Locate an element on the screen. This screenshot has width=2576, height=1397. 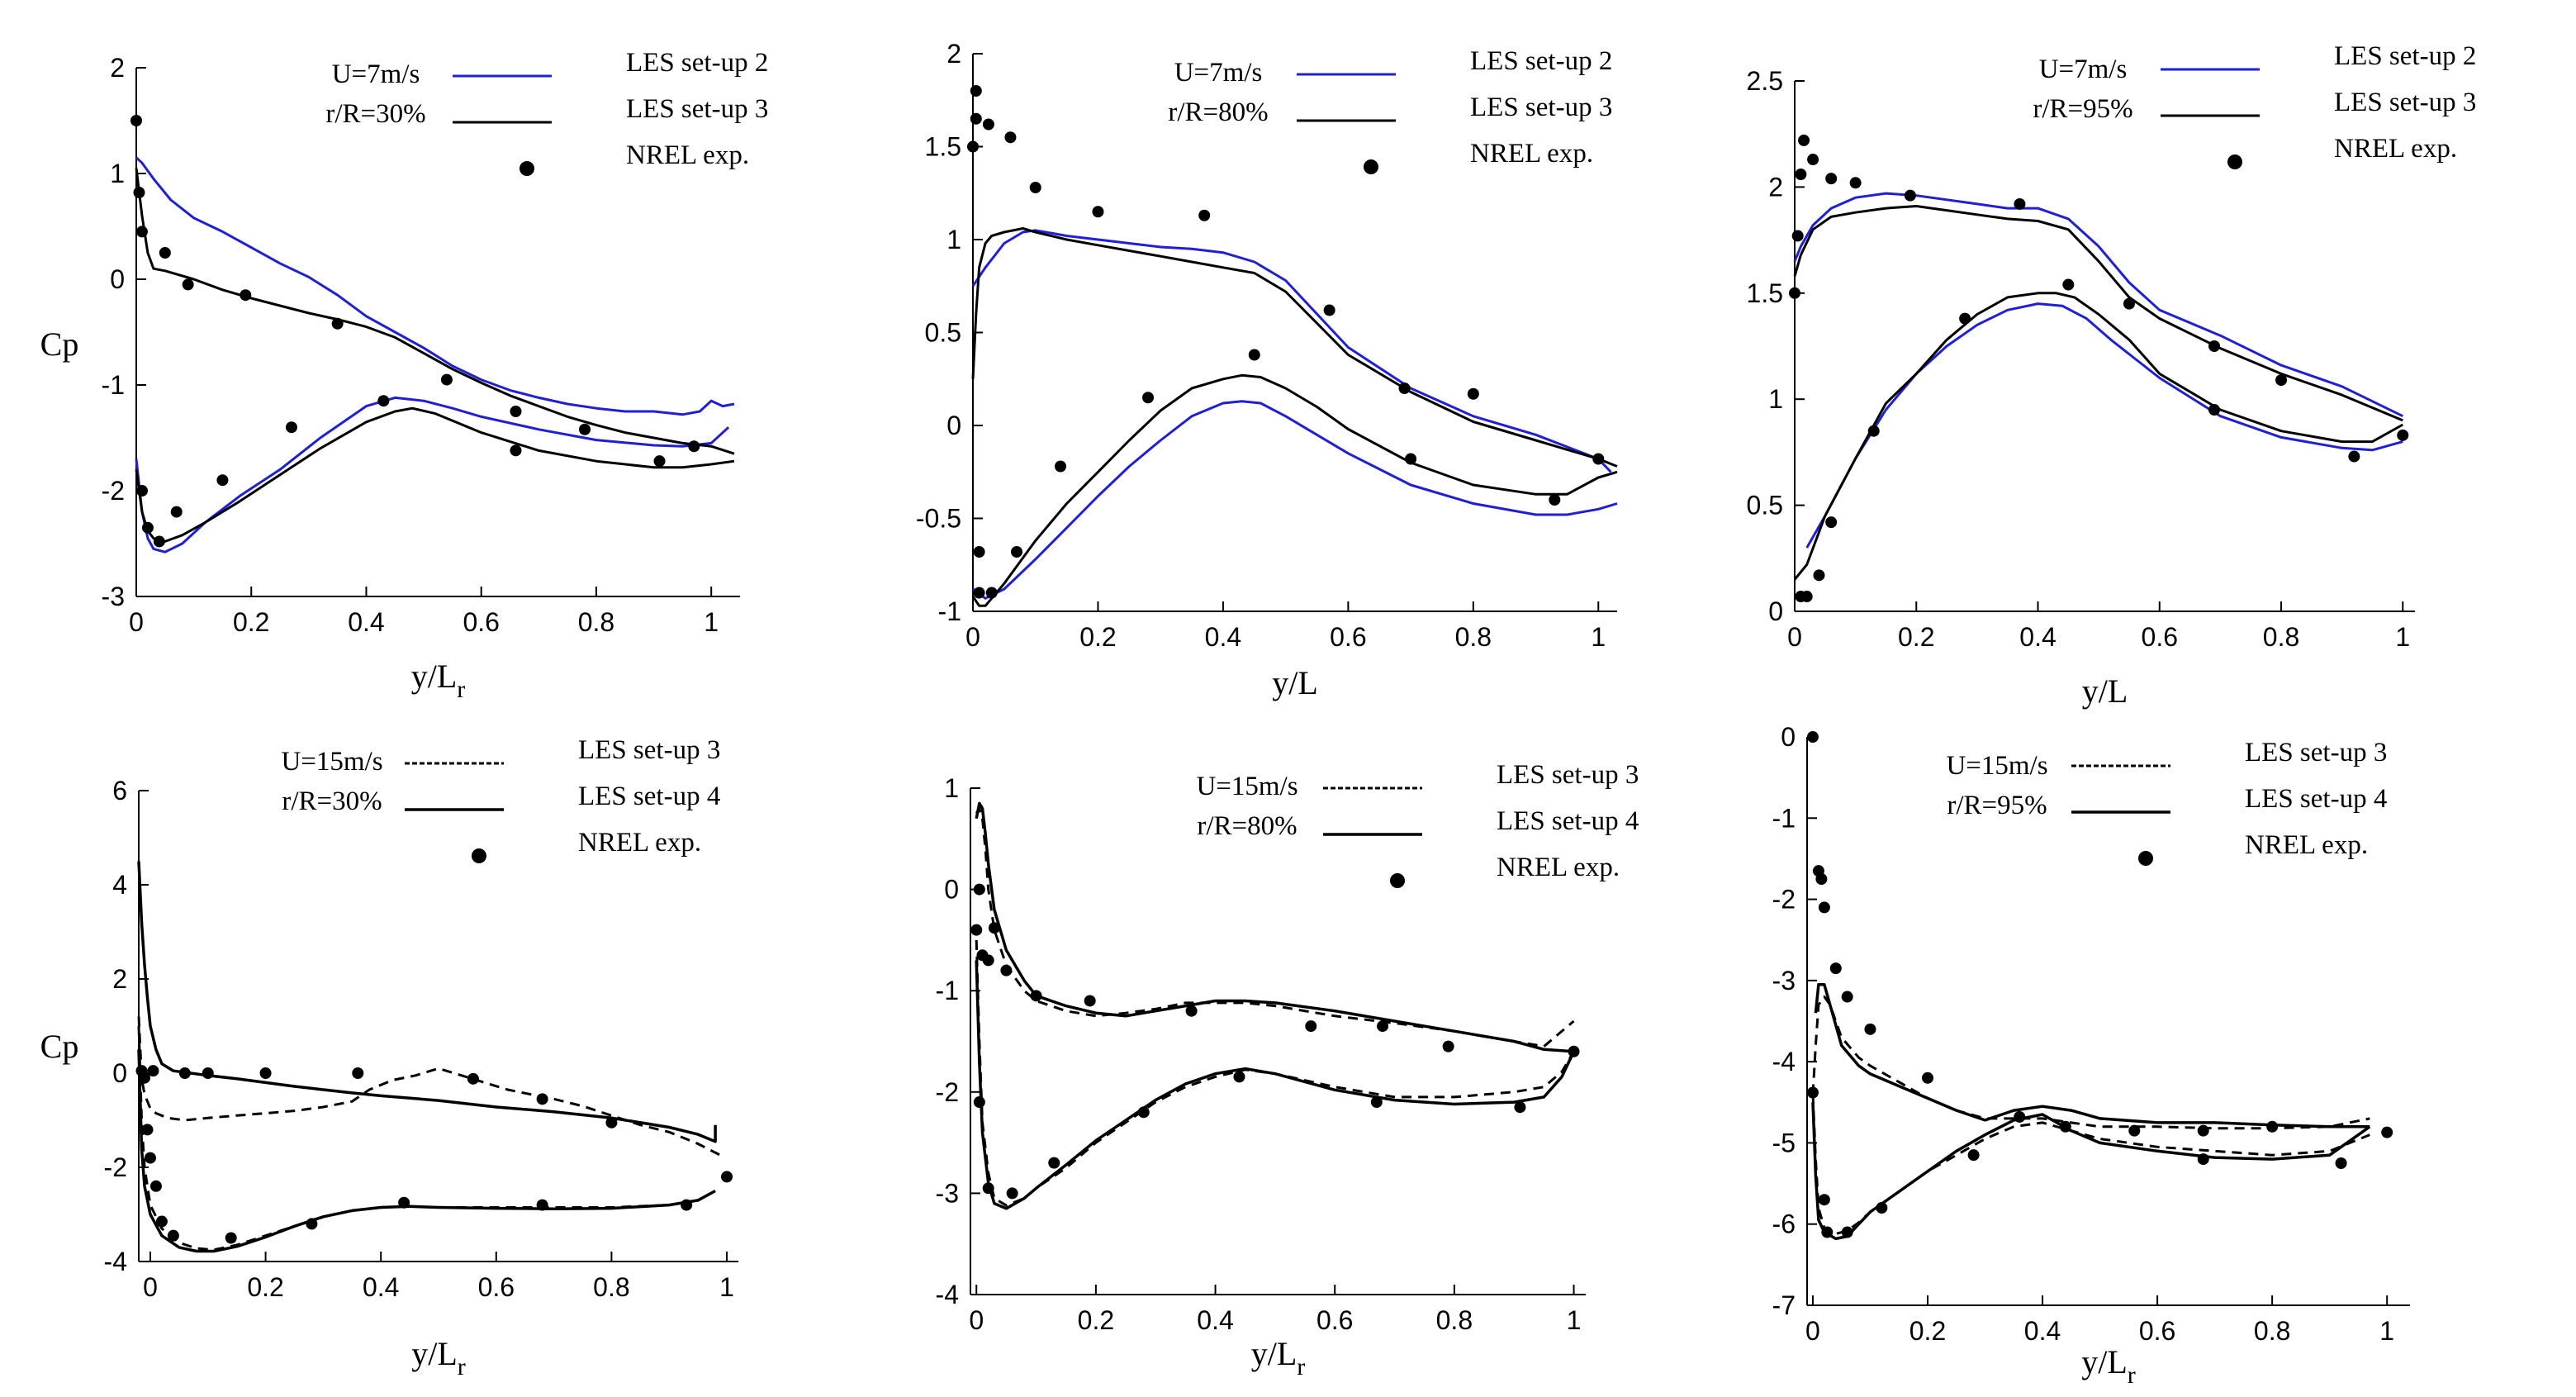
x-tick-label: 0.2 is located at coordinates (265, 1287).